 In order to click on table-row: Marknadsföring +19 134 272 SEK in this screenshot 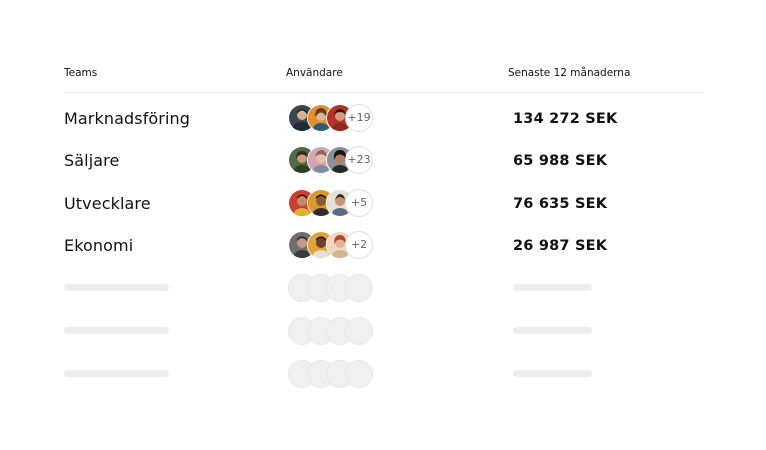, I will do `click(383, 118)`.